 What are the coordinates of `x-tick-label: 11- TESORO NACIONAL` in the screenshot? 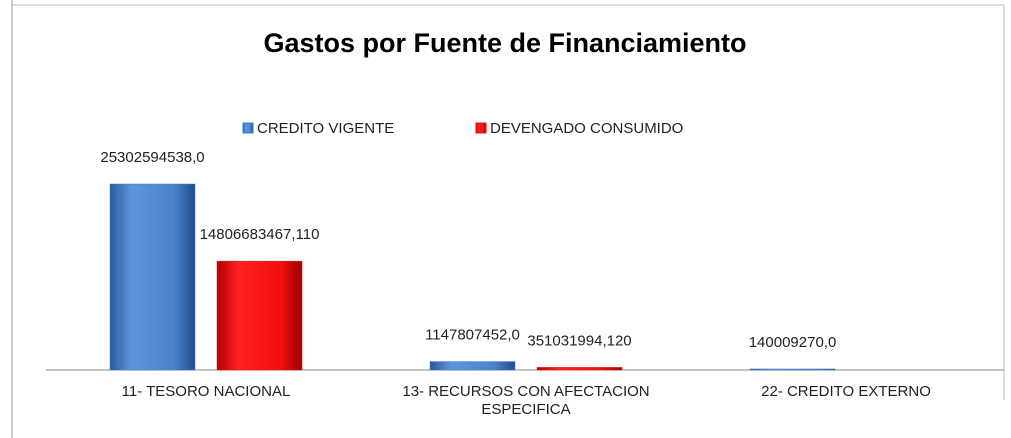 It's located at (206, 391).